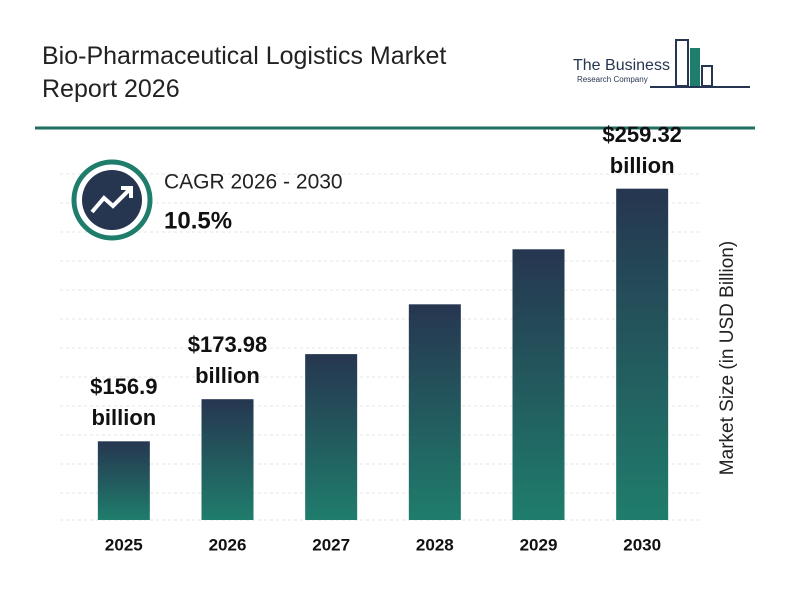 This screenshot has width=800, height=600. I want to click on logo-text: The Business, so click(621, 65).